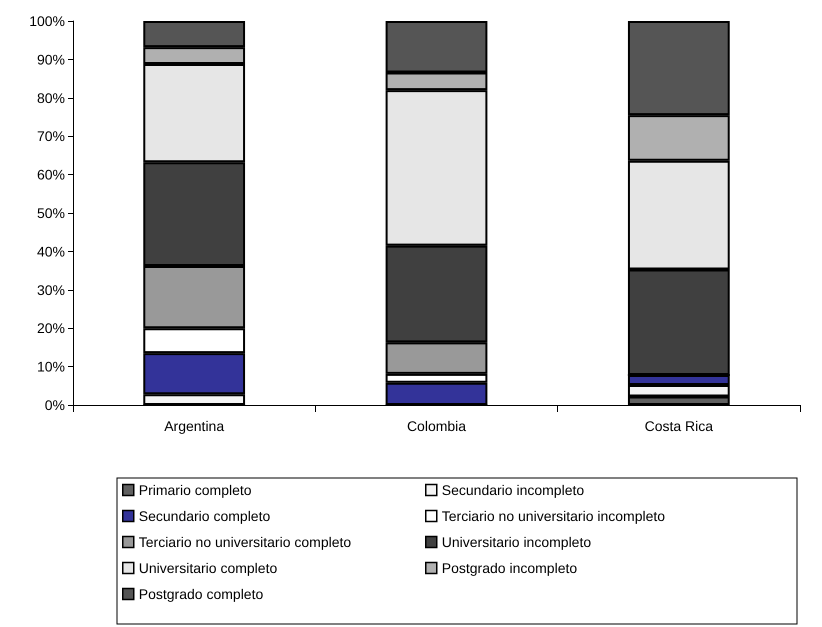 The width and height of the screenshot is (822, 627). What do you see at coordinates (54, 405) in the screenshot?
I see `y-tick-label: 0%` at bounding box center [54, 405].